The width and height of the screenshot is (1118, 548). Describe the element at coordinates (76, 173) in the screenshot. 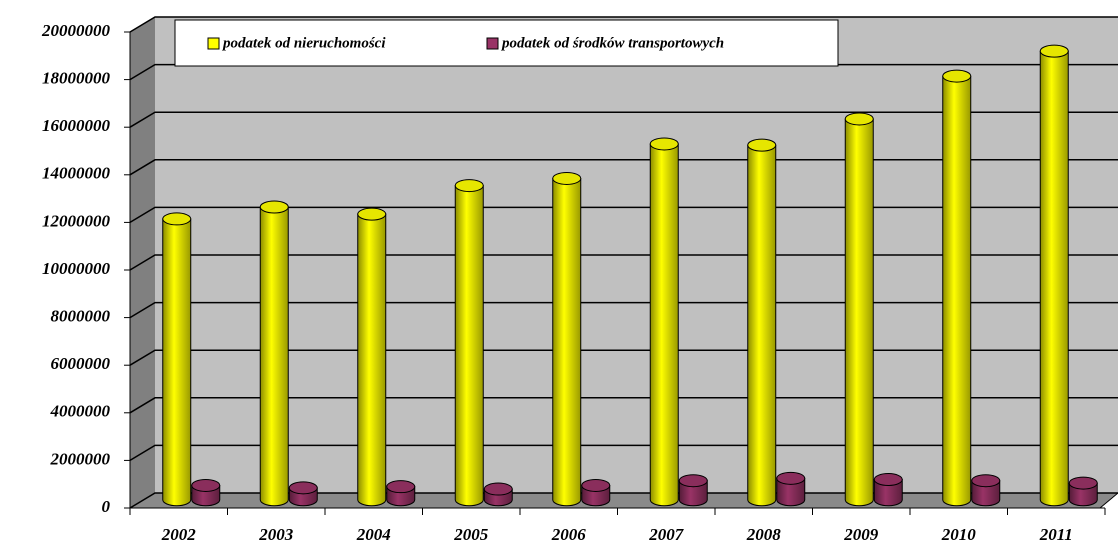

I see `y-tick-label: 14000000` at that location.